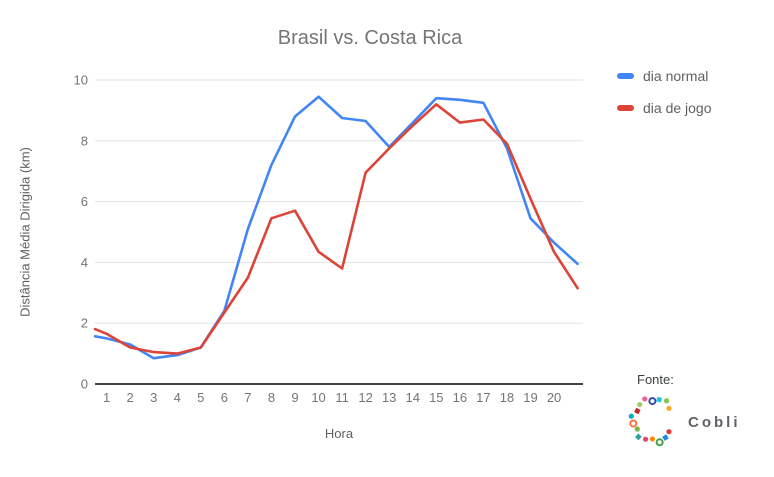 Image resolution: width=774 pixels, height=477 pixels. What do you see at coordinates (318, 397) in the screenshot?
I see `x-tick-label: 10` at bounding box center [318, 397].